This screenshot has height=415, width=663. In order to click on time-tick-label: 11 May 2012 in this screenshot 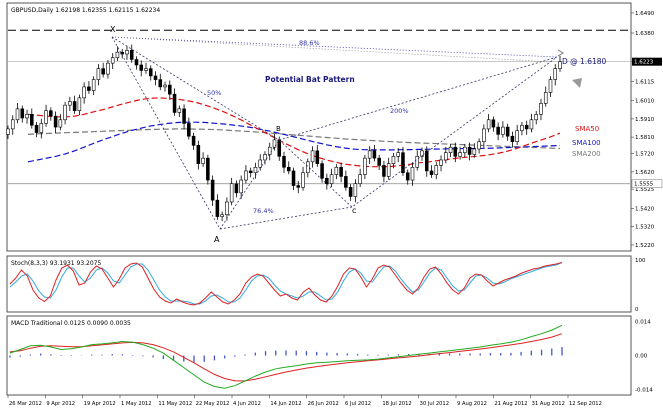, I will do `click(175, 404)`.